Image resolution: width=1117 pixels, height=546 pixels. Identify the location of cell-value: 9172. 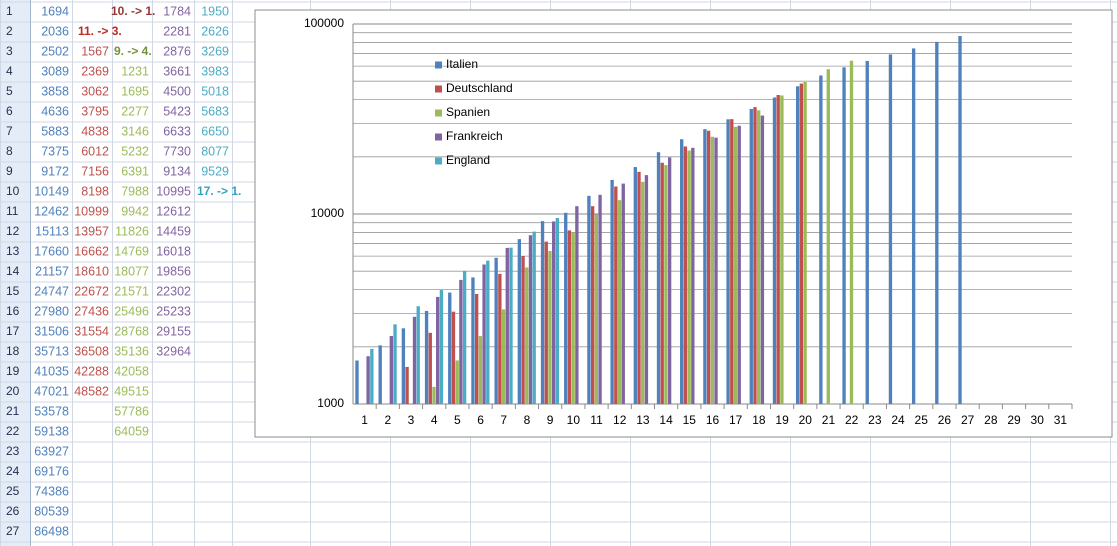
(55, 171).